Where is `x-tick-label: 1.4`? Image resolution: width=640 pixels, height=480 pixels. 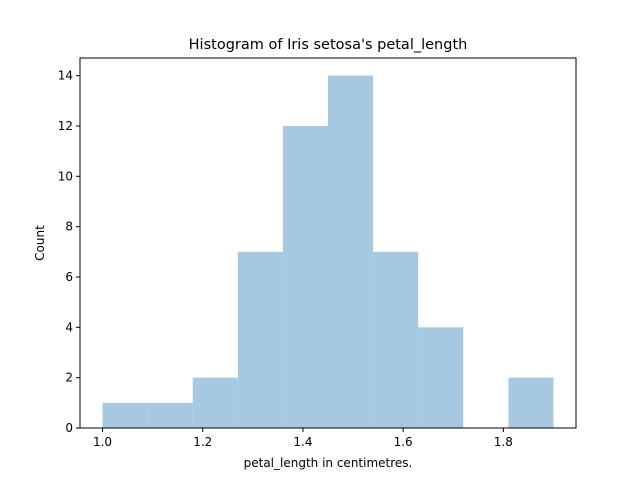
x-tick-label: 1.4 is located at coordinates (302, 442).